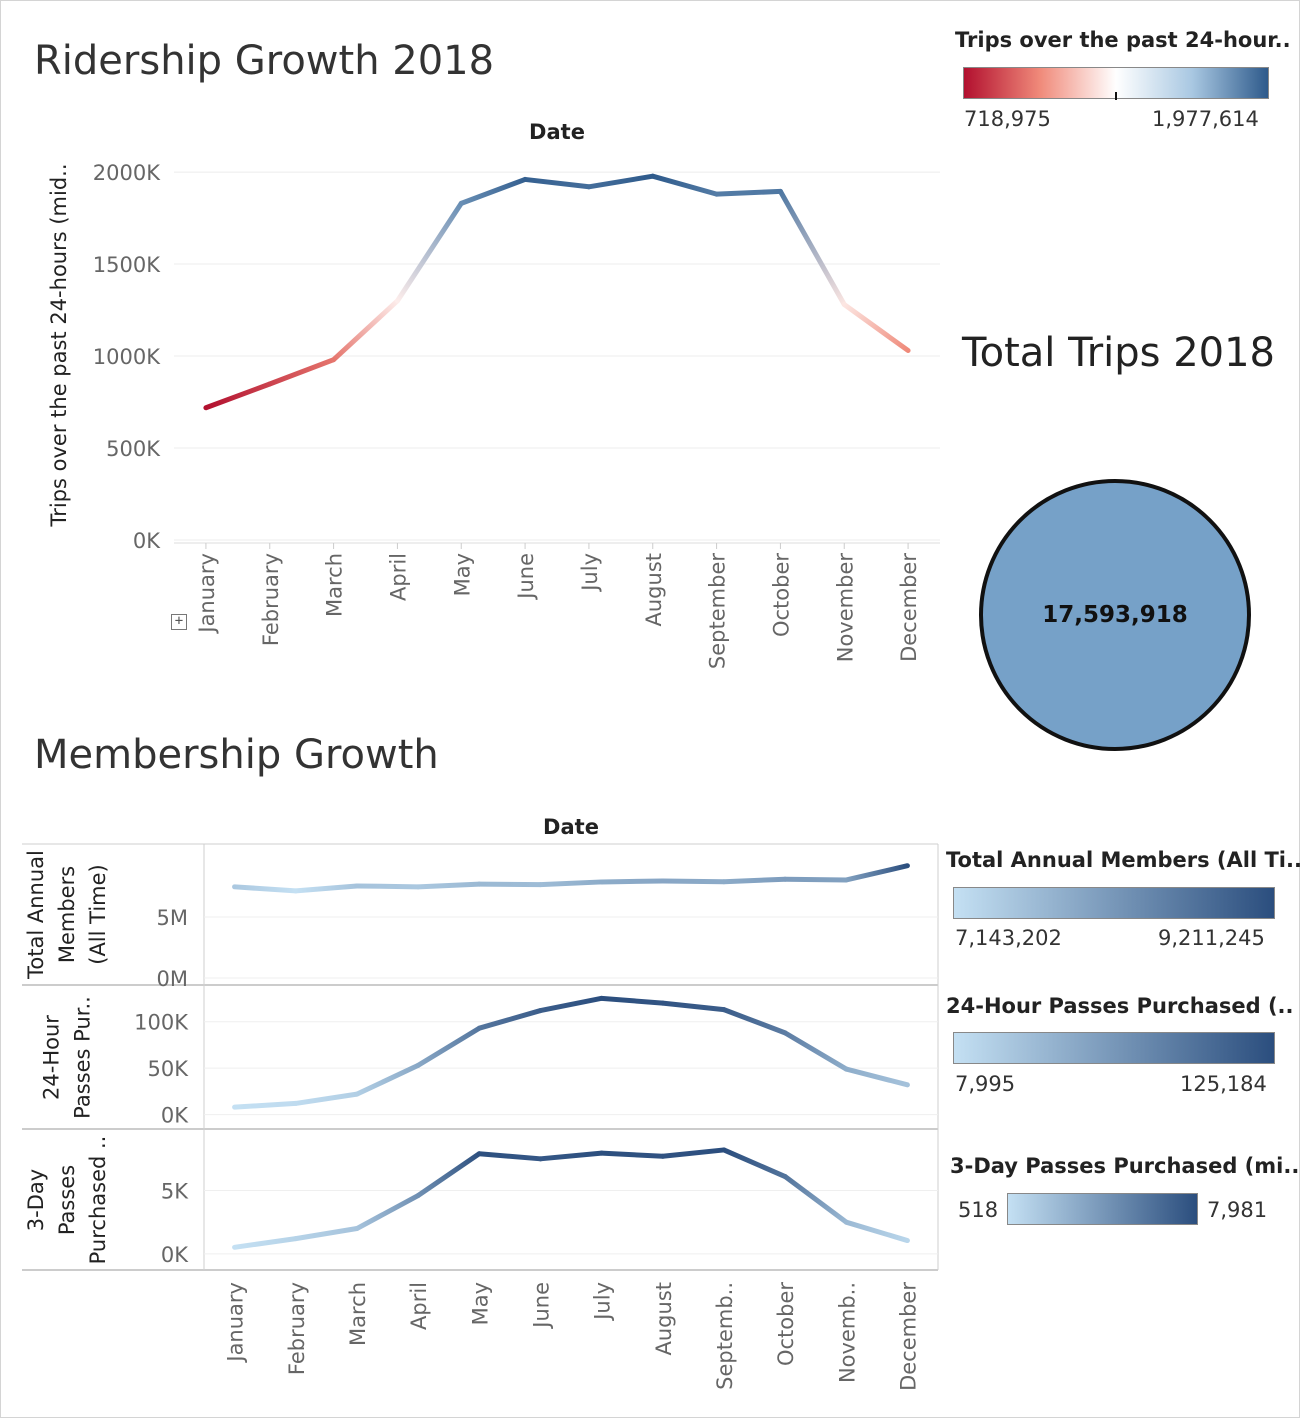 Image resolution: width=1302 pixels, height=1420 pixels. Describe the element at coordinates (169, 1069) in the screenshot. I see `membership-y-tick: 50K` at that location.